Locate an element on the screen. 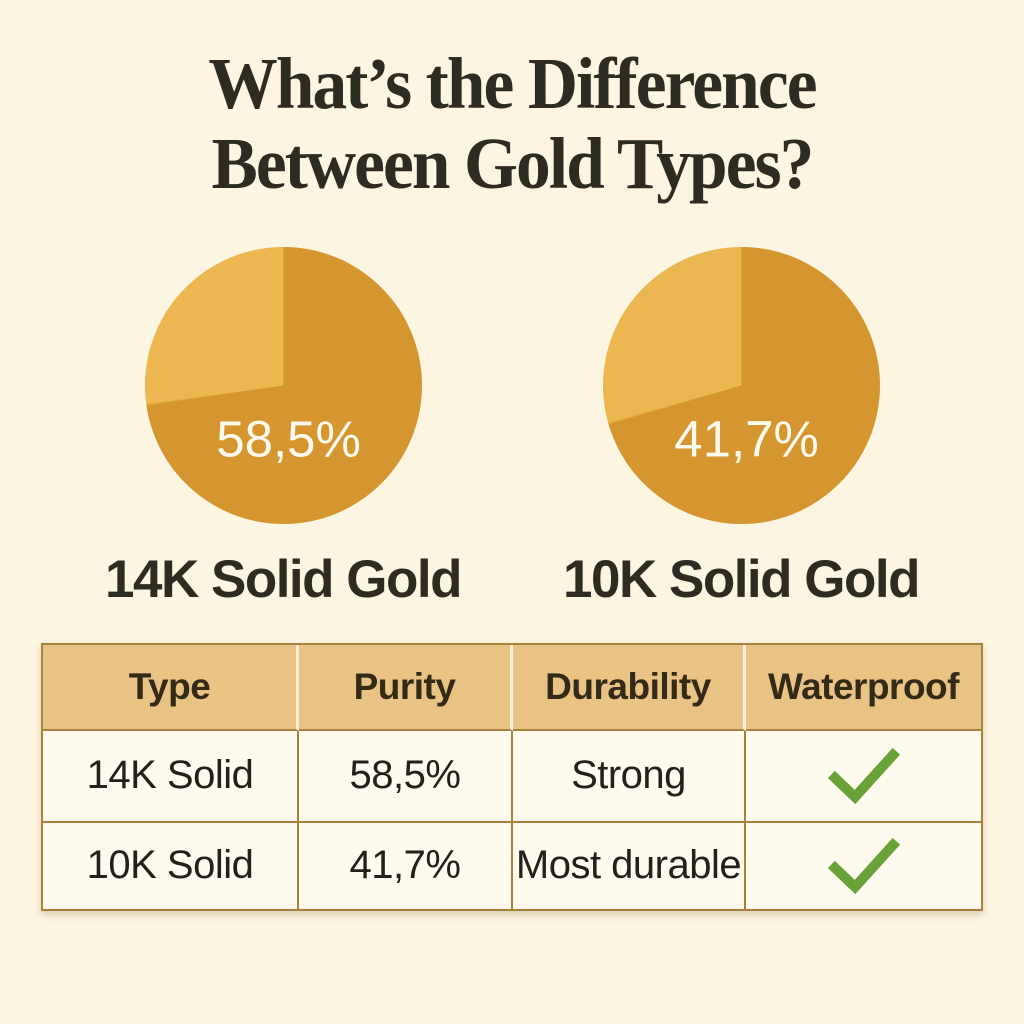 This screenshot has width=1024, height=1024. pie-column-10k: 41,7% 10K Solid Gold is located at coordinates (741, 428).